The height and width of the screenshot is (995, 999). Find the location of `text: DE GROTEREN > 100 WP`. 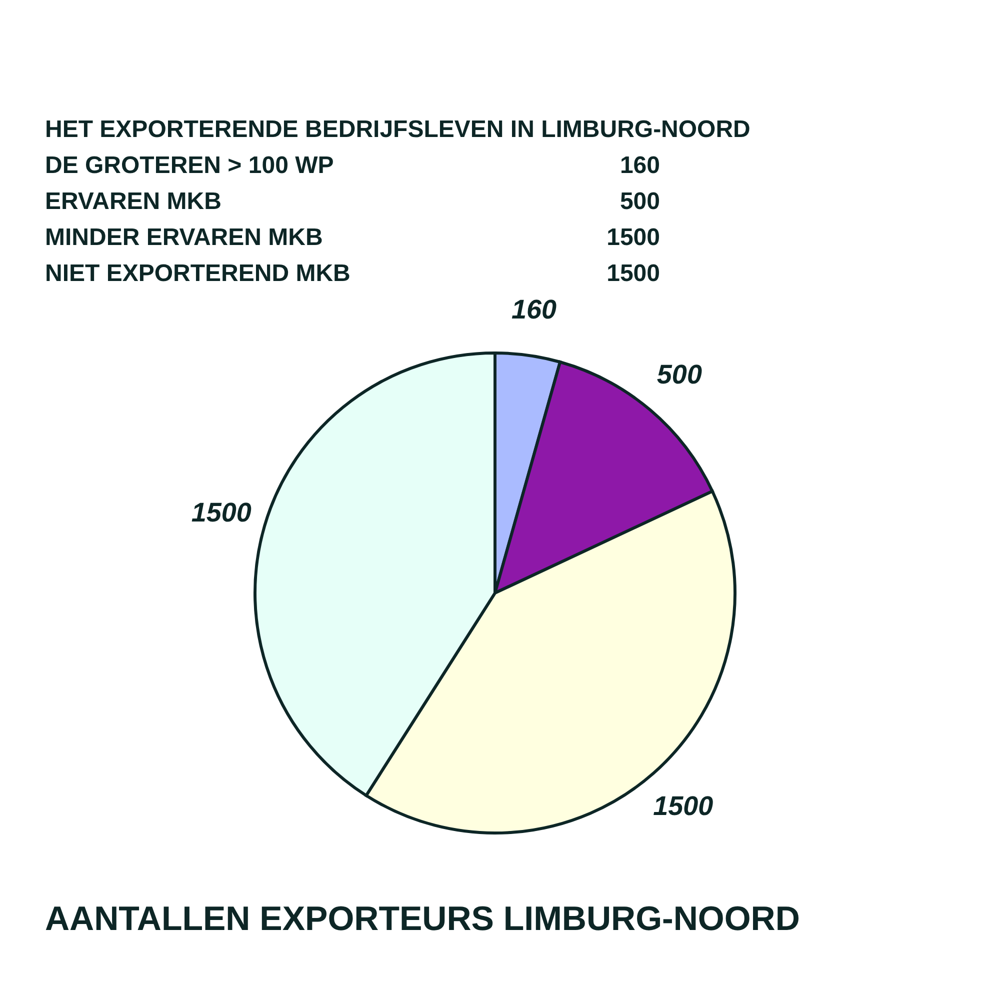

text: DE GROTEREN > 100 WP is located at coordinates (189, 165).